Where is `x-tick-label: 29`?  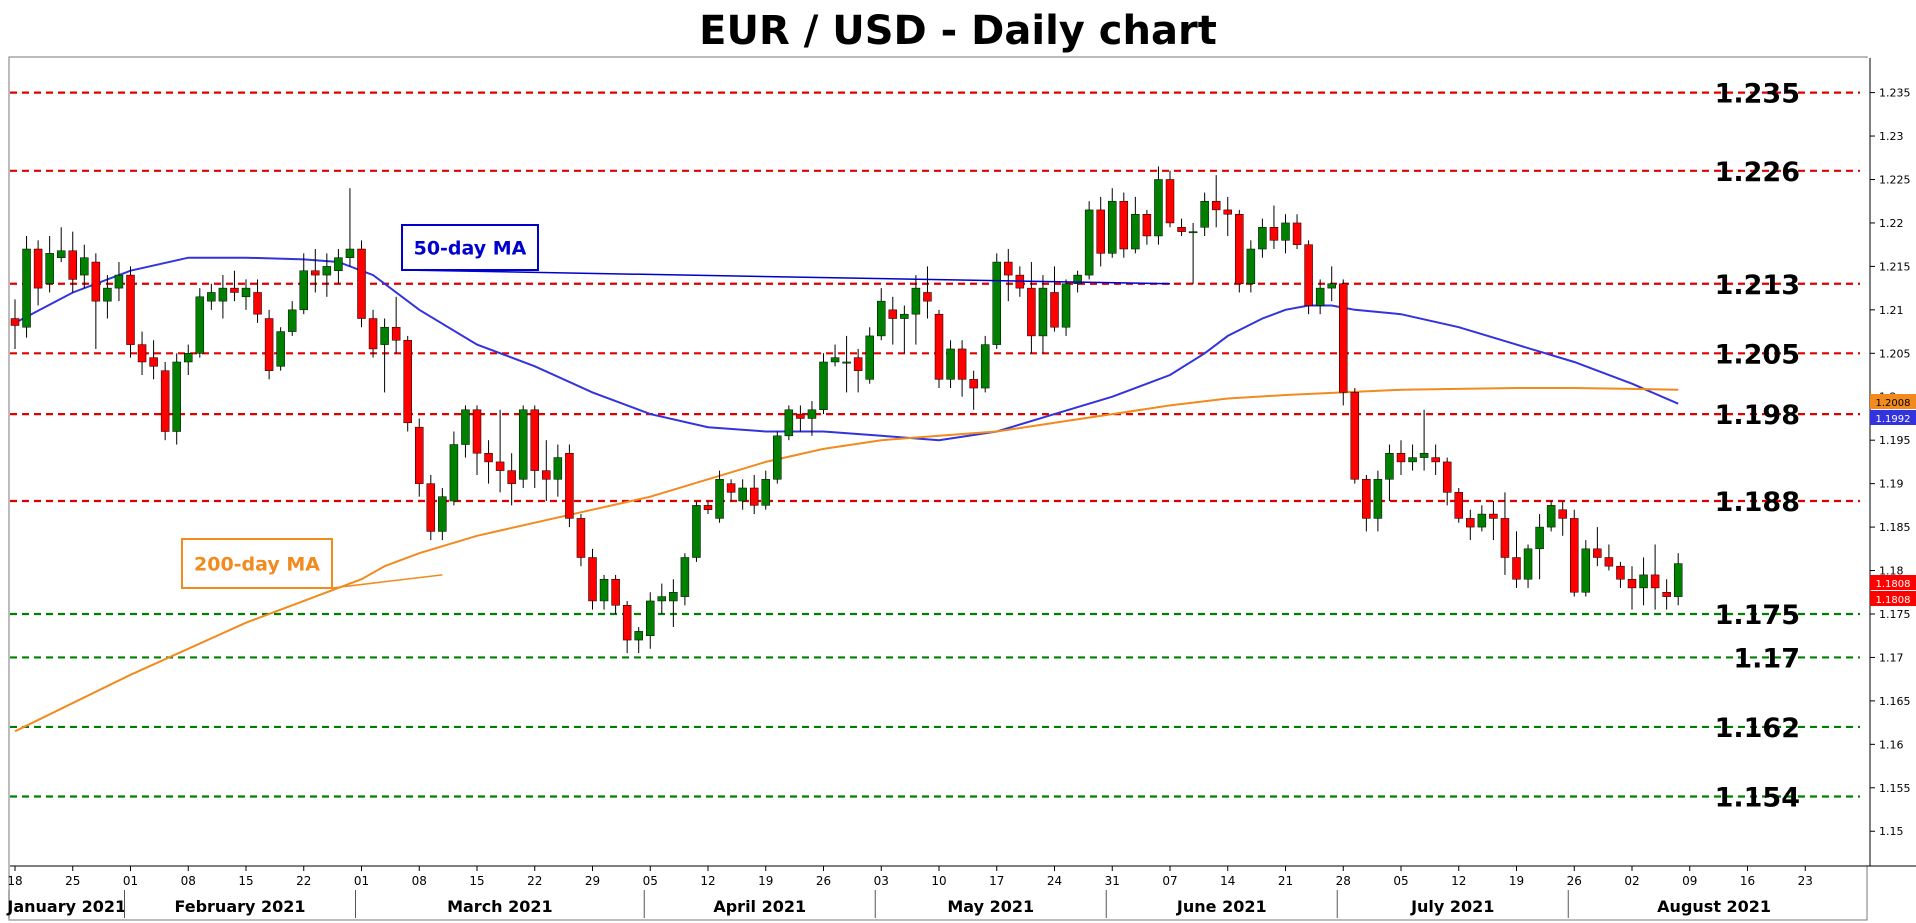 x-tick-label: 29 is located at coordinates (592, 881).